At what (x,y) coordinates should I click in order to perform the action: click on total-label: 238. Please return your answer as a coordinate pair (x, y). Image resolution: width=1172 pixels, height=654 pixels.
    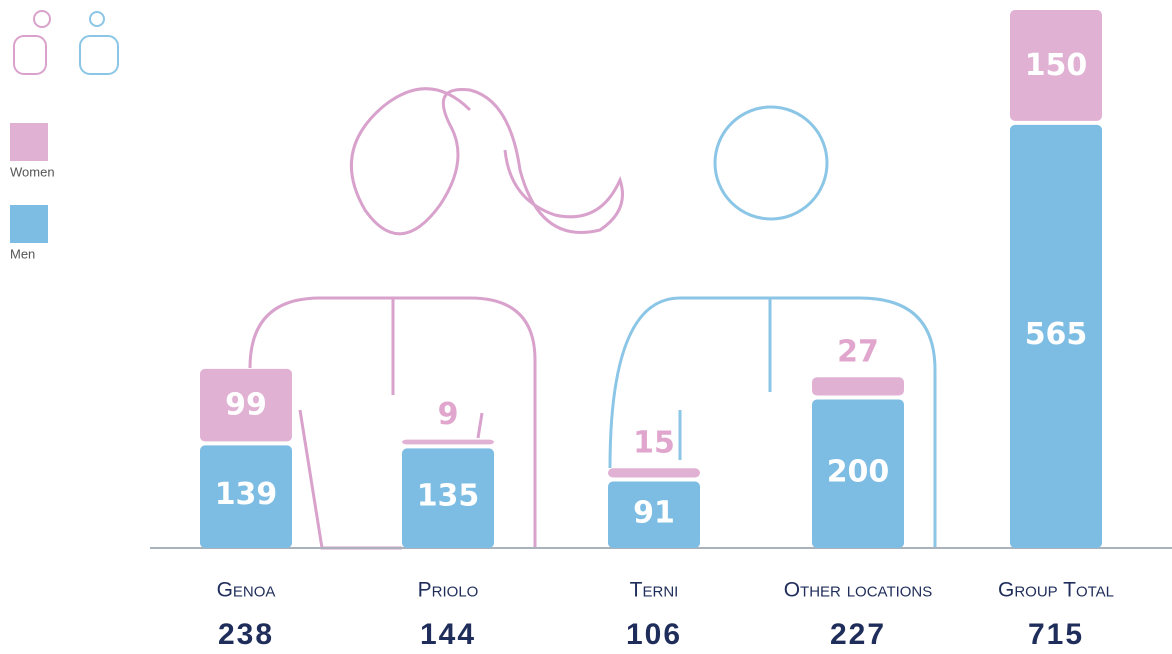
    Looking at the image, I should click on (246, 634).